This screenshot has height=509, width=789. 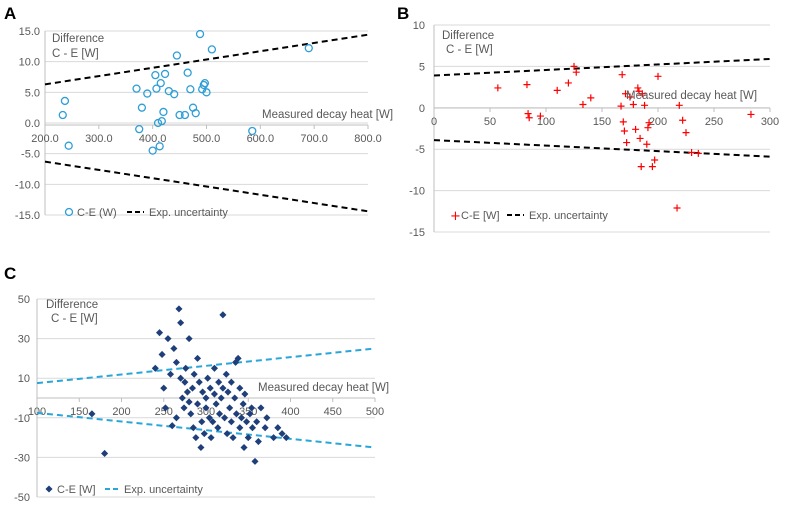 What do you see at coordinates (419, 26) in the screenshot?
I see `panel-b-y-tick-label: 10` at bounding box center [419, 26].